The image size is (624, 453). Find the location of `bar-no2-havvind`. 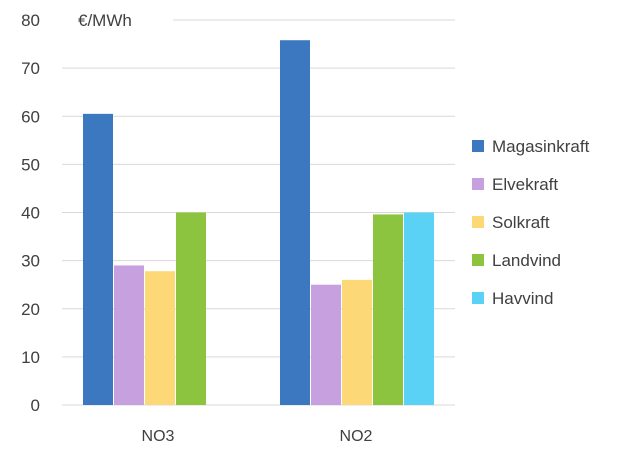

bar-no2-havvind is located at coordinates (419, 308).